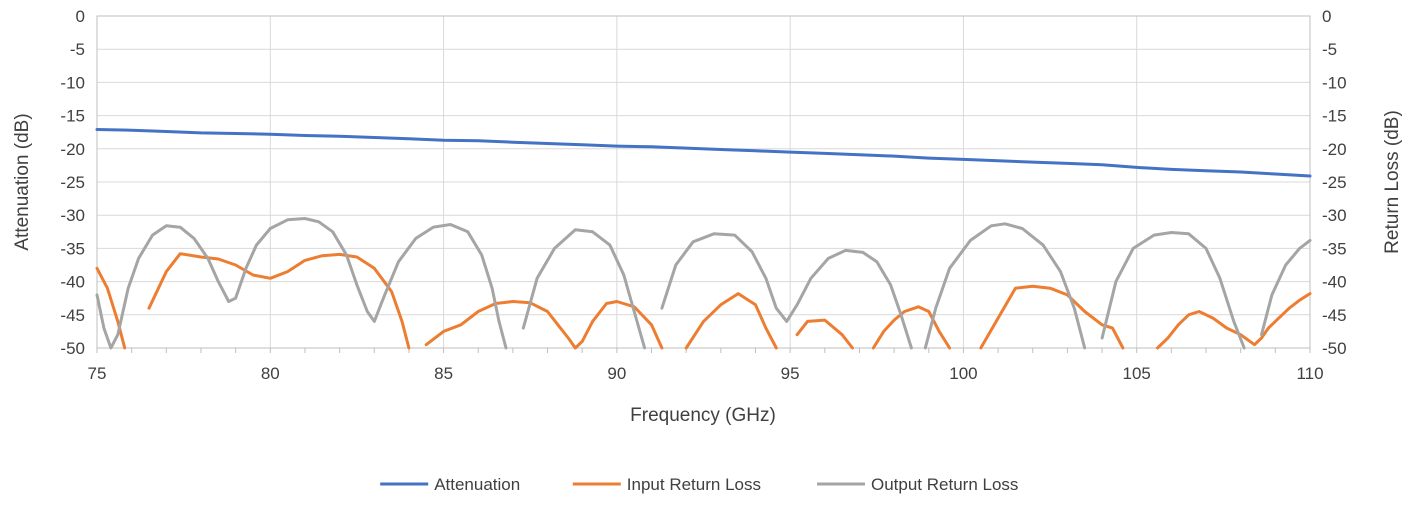 The image size is (1419, 506). I want to click on y2-tick-label: -50, so click(1334, 348).